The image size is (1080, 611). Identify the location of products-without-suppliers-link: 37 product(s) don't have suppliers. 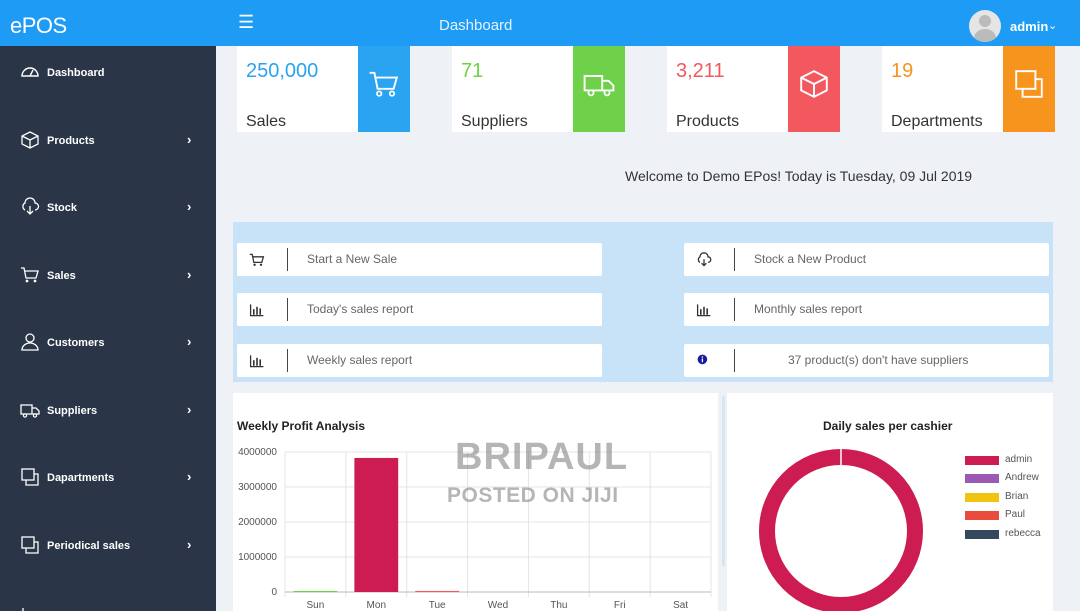
(866, 360).